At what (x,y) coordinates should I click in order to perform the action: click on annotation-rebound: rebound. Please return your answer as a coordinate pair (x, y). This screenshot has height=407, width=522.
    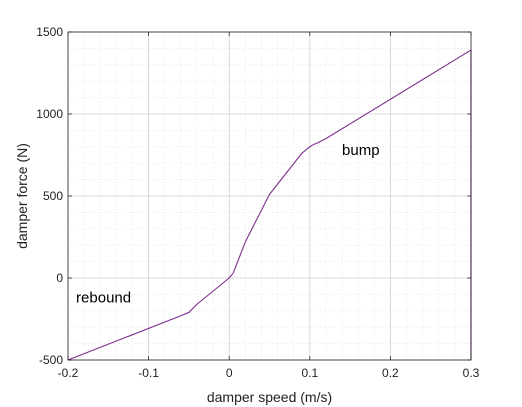
    Looking at the image, I should click on (103, 298).